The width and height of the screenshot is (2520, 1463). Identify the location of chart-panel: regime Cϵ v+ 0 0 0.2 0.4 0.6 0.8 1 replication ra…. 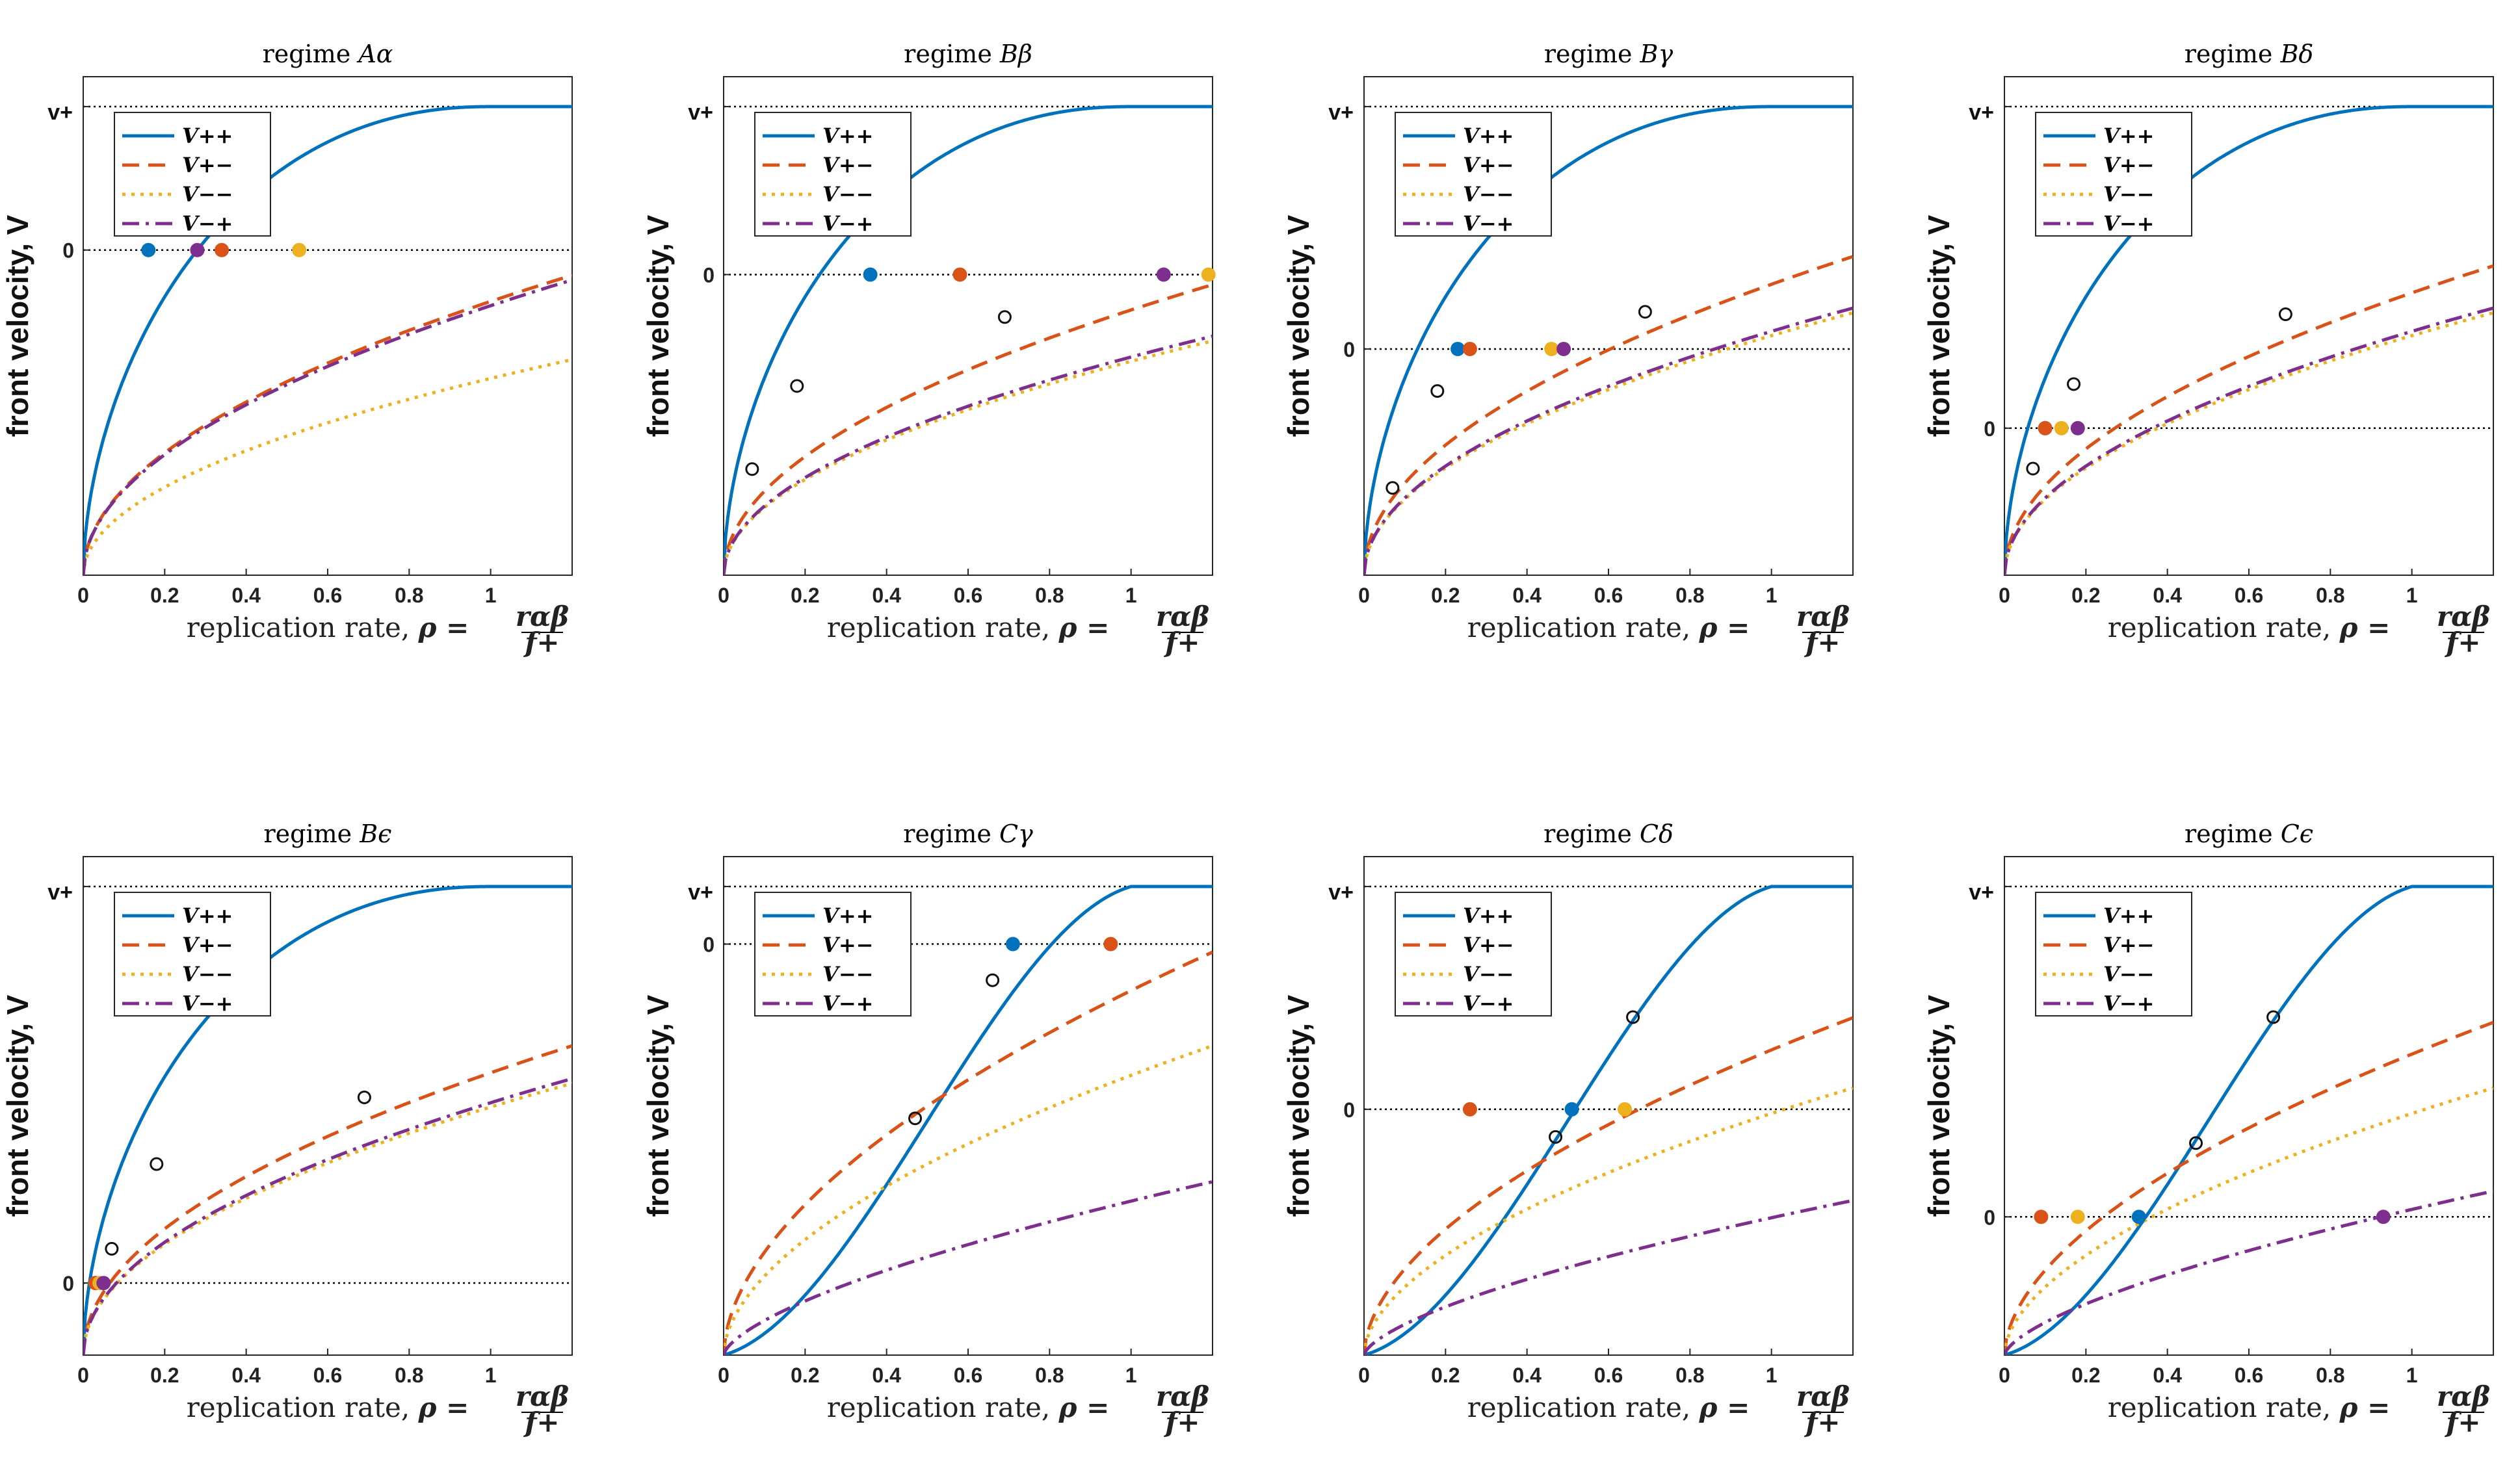
(2208, 1129).